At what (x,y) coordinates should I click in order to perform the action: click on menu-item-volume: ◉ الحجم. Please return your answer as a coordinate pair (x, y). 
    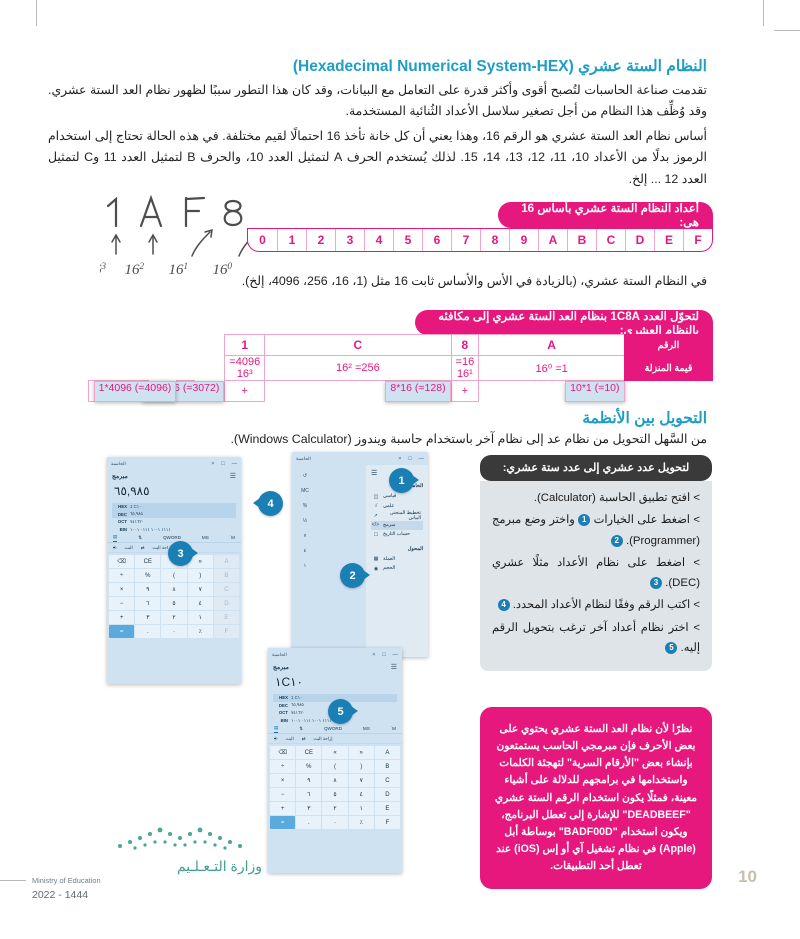
    Looking at the image, I should click on (397, 569).